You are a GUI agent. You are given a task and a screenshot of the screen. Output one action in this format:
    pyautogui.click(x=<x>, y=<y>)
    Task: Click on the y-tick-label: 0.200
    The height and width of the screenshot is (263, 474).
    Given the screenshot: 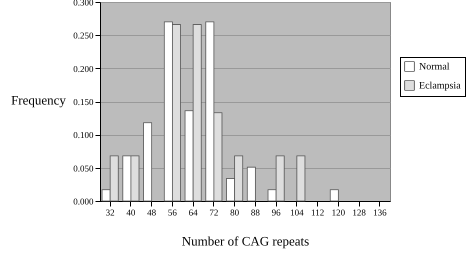 What is the action you would take?
    pyautogui.click(x=83, y=69)
    